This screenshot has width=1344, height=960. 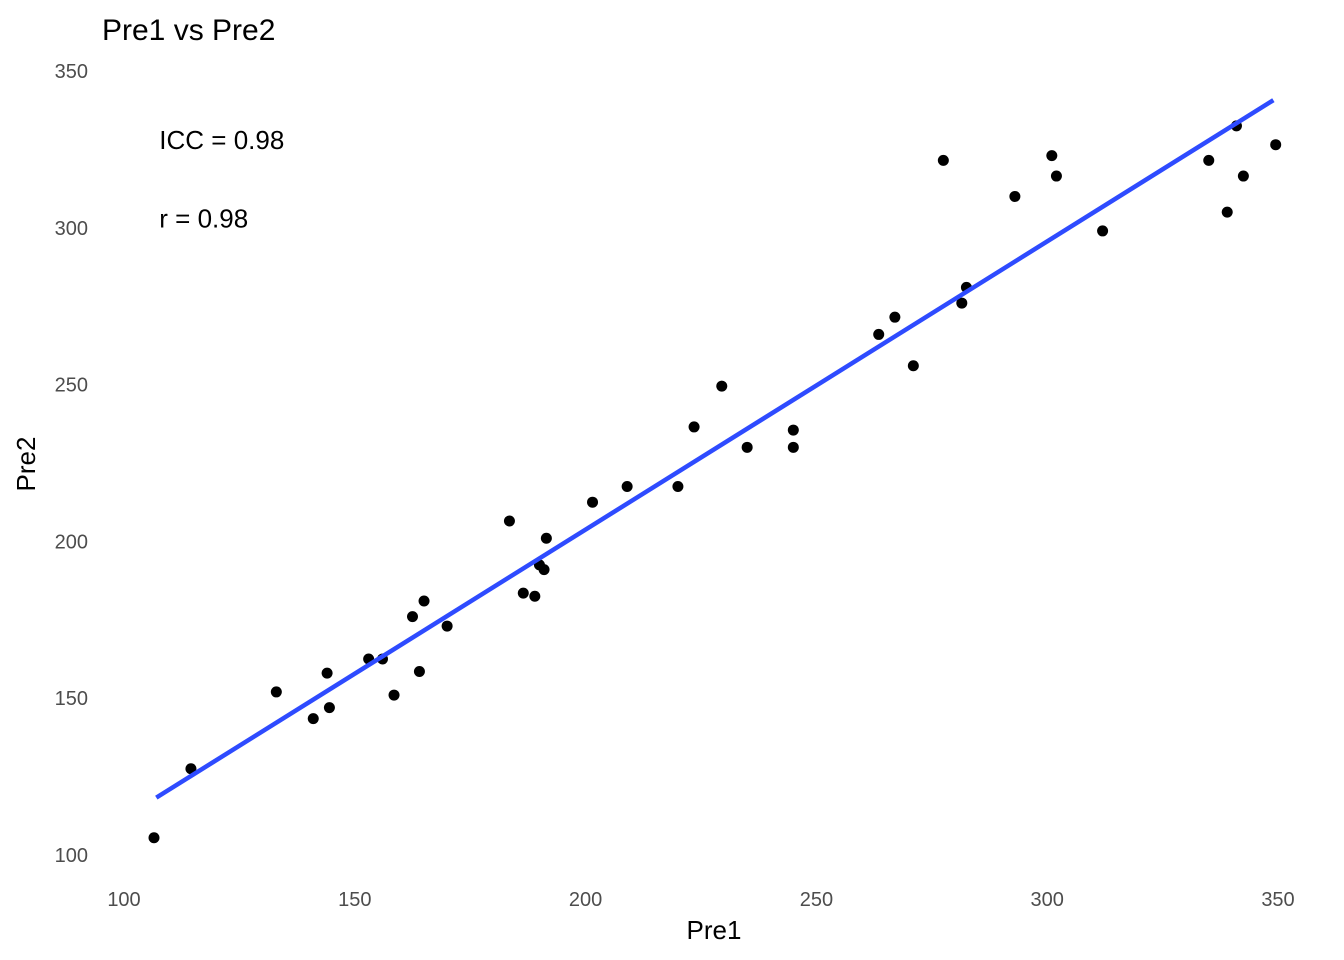 I want to click on chart-title: Pre1 vs Pre2, so click(x=188, y=30).